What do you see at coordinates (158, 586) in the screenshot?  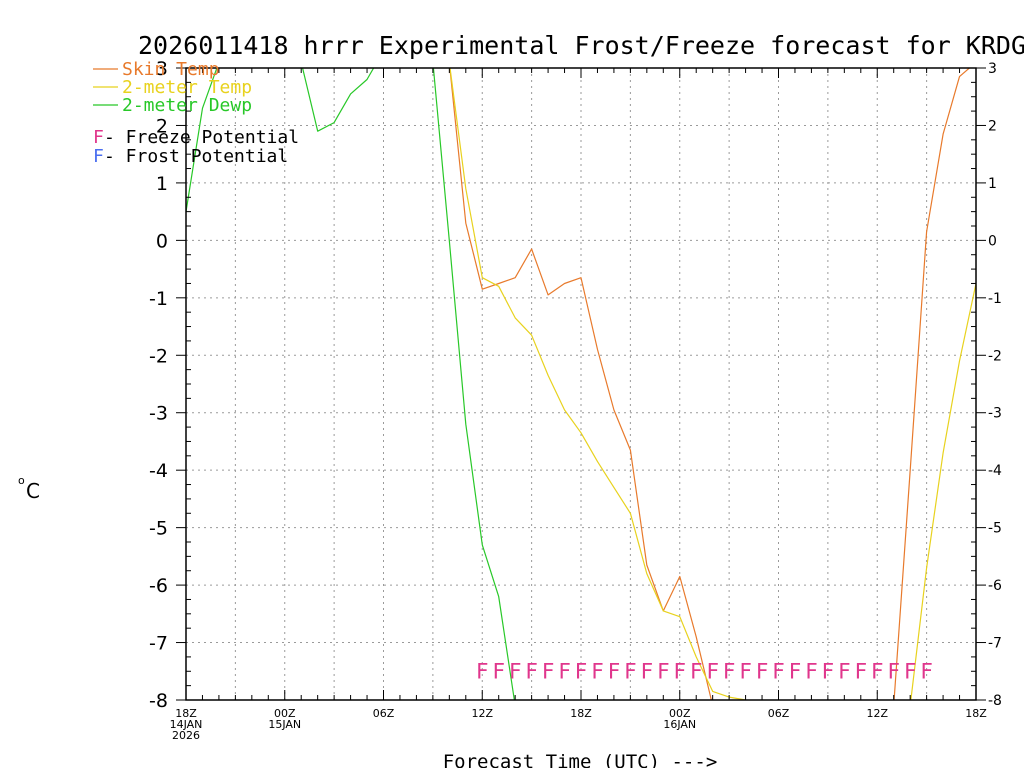 I see `y-tick-label-left: -6` at bounding box center [158, 586].